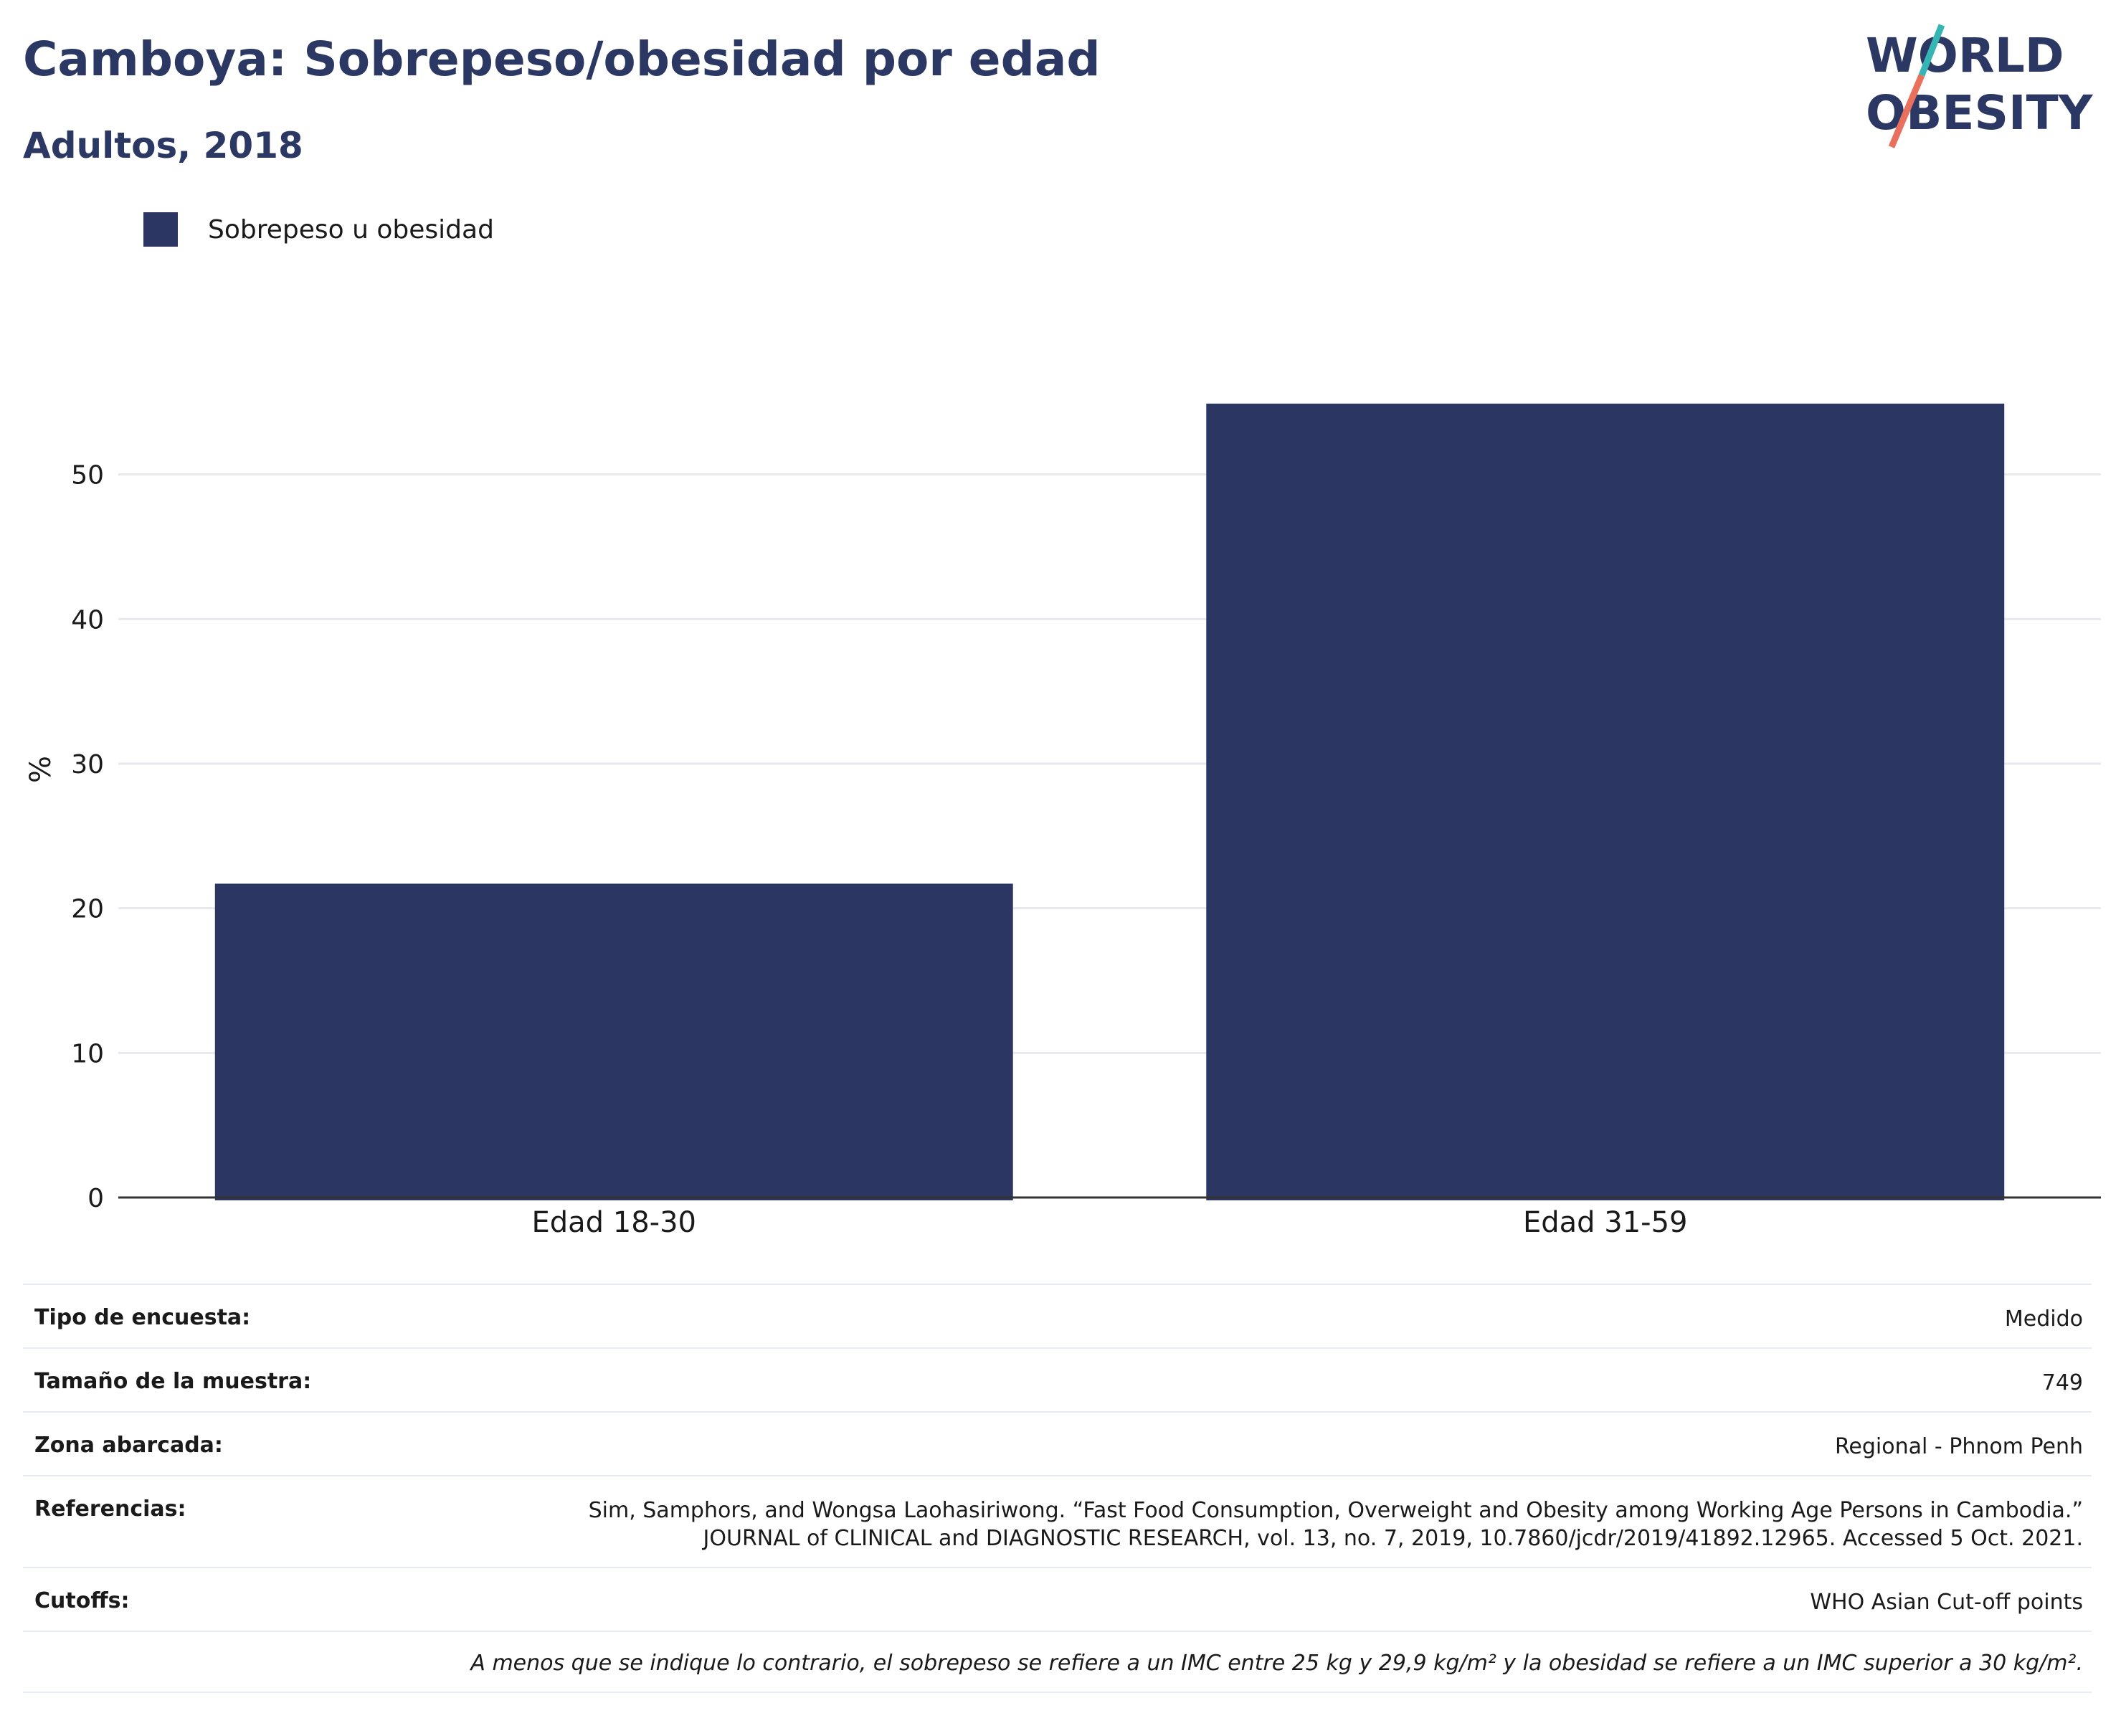  Describe the element at coordinates (562, 60) in the screenshot. I see `chart-title: Camboya: Sobrepeso/obesidad por edad` at that location.